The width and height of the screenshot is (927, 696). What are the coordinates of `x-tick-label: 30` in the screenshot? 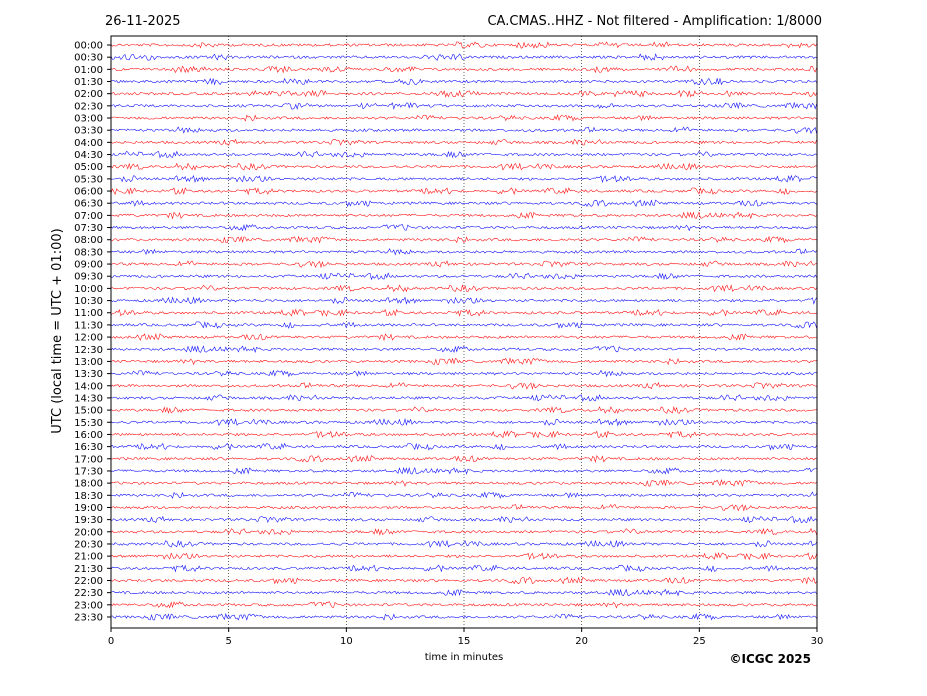 It's located at (817, 641).